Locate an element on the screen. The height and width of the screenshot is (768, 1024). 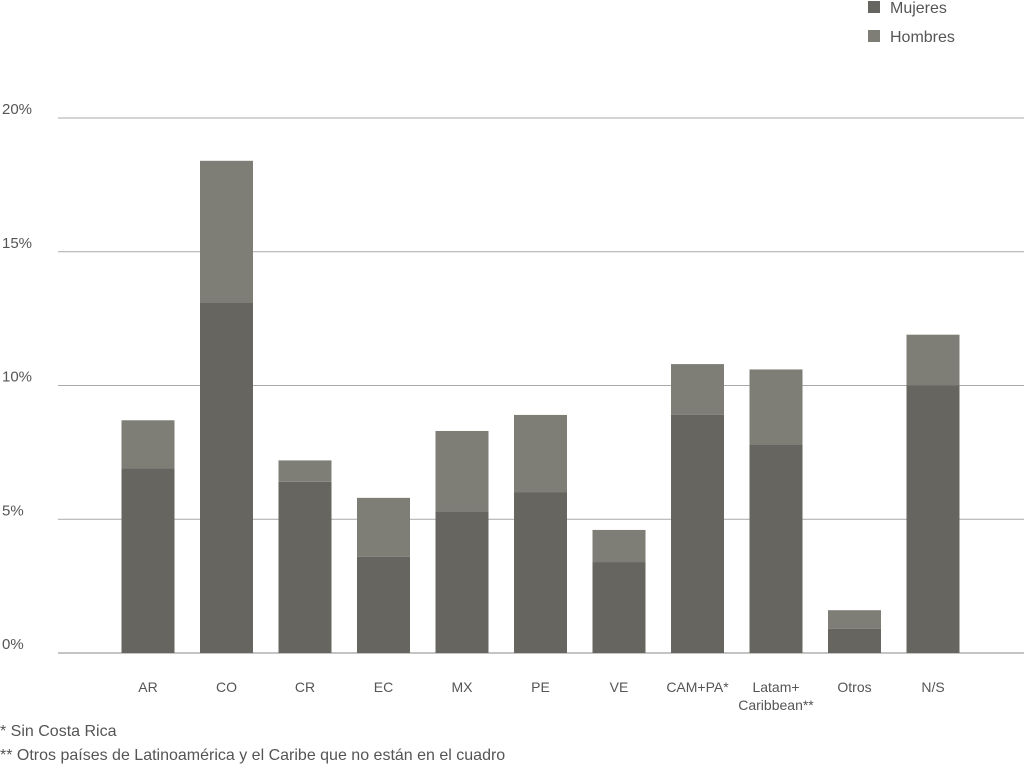
bar-hombres-n-s is located at coordinates (933, 360).